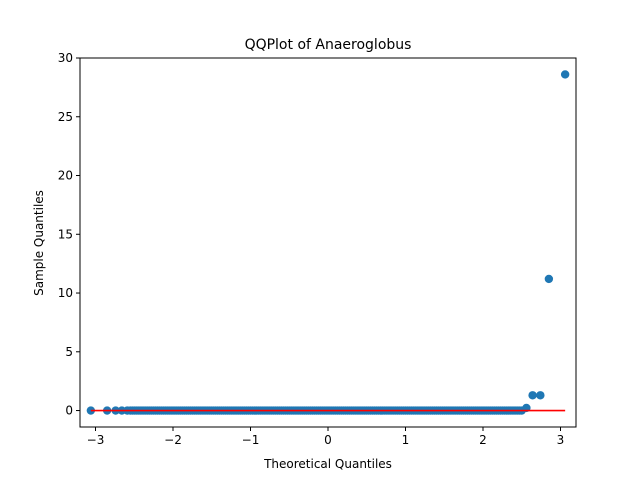 The height and width of the screenshot is (480, 640). I want to click on x-axis-label: Theoretical Quantiles, so click(327, 464).